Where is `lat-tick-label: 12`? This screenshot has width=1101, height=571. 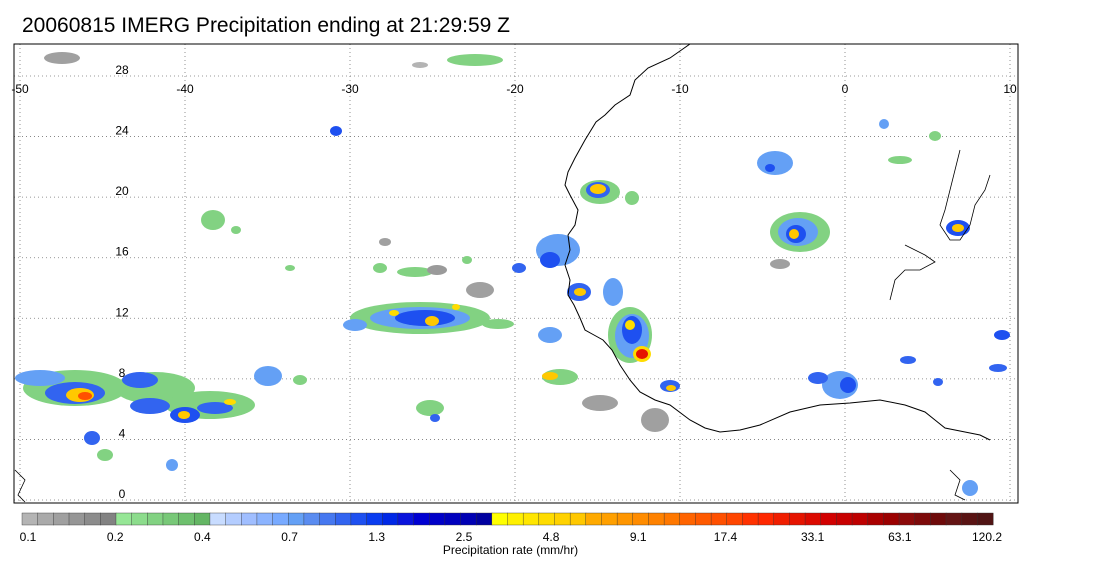 lat-tick-label: 12 is located at coordinates (122, 312).